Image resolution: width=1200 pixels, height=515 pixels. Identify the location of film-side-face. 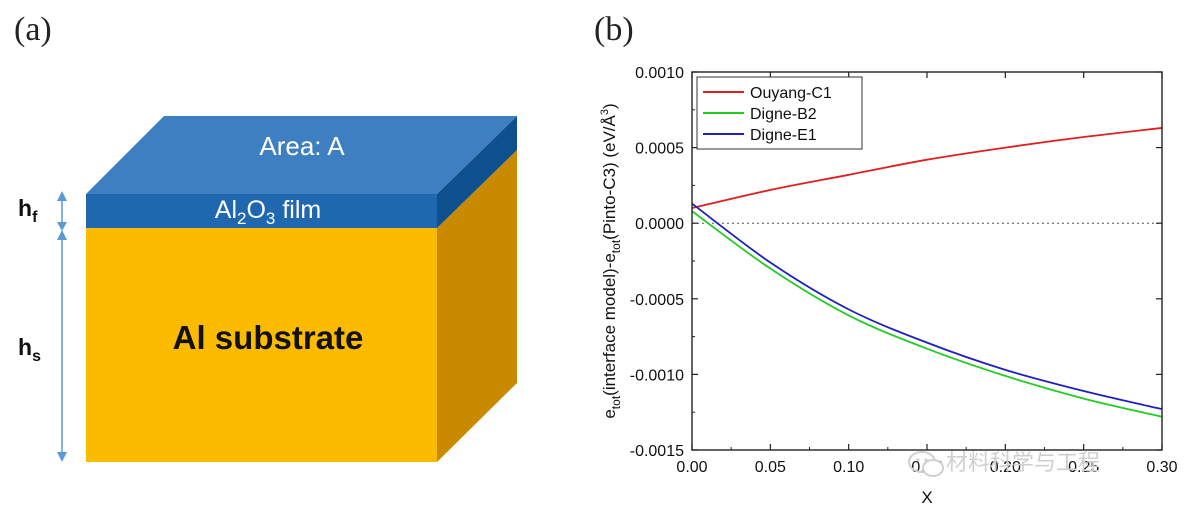
(477, 172).